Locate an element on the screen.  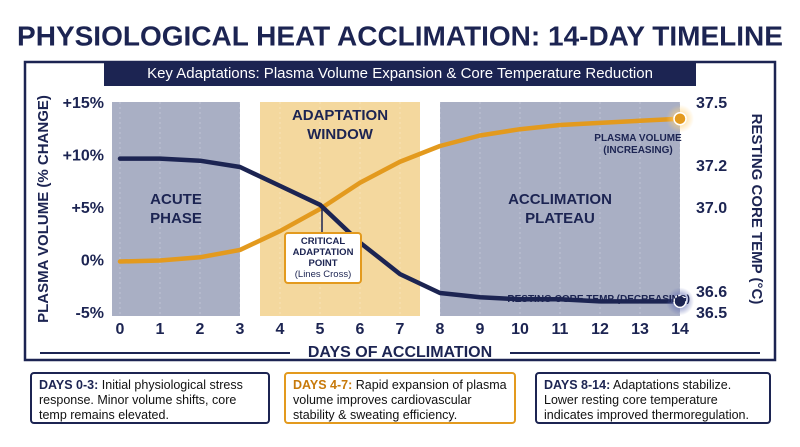
x-axis-title: DAYS OF ACCLIMATION is located at coordinates (400, 352).